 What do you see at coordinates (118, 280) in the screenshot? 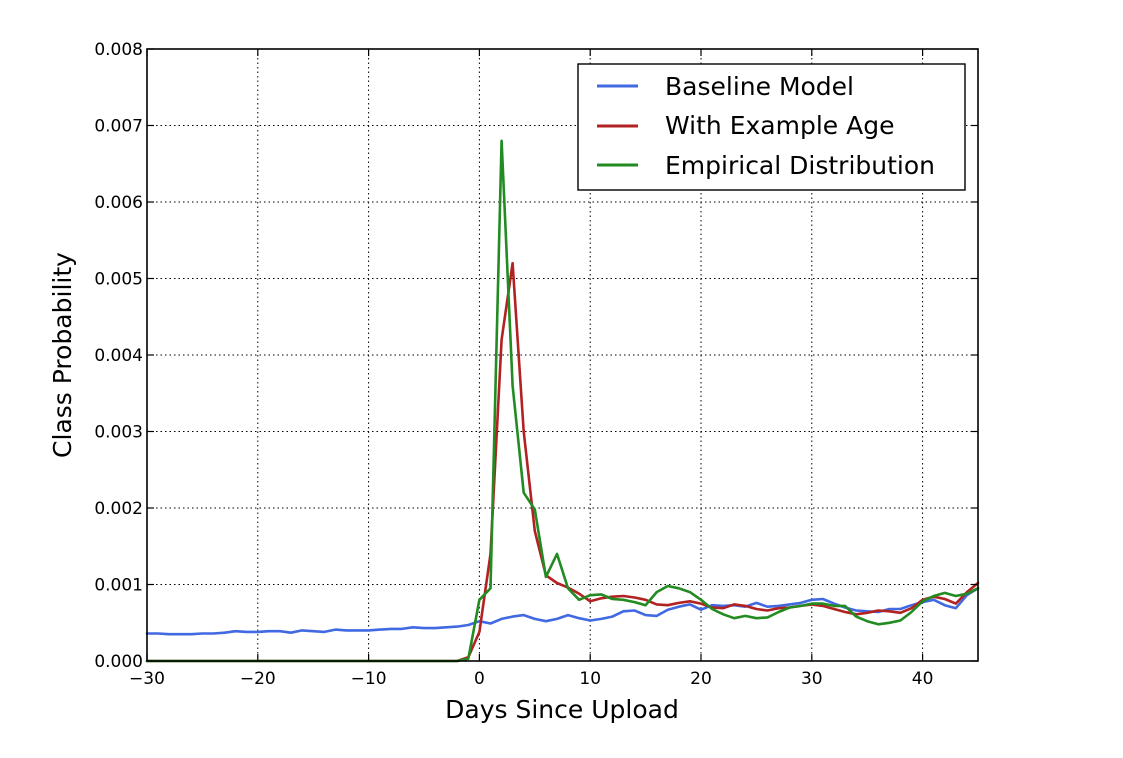
I see `y-tick-label: 0.005` at bounding box center [118, 280].